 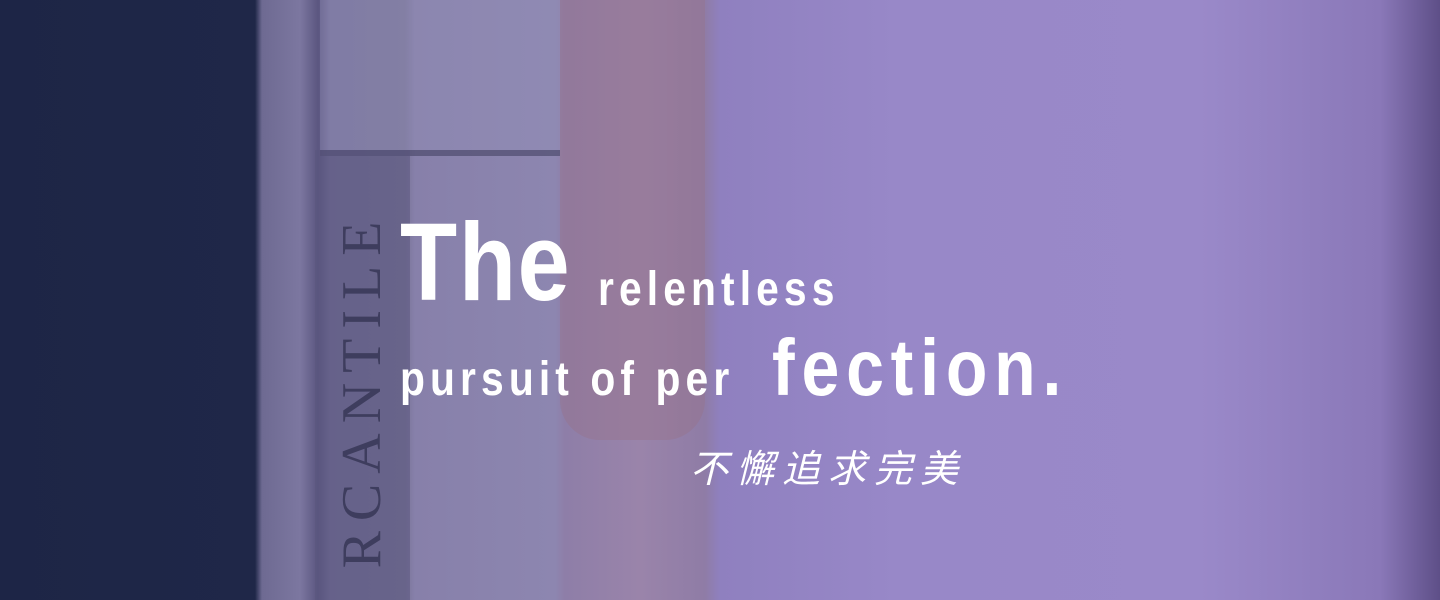 I want to click on background-text: RCANTILE, so click(x=362, y=390).